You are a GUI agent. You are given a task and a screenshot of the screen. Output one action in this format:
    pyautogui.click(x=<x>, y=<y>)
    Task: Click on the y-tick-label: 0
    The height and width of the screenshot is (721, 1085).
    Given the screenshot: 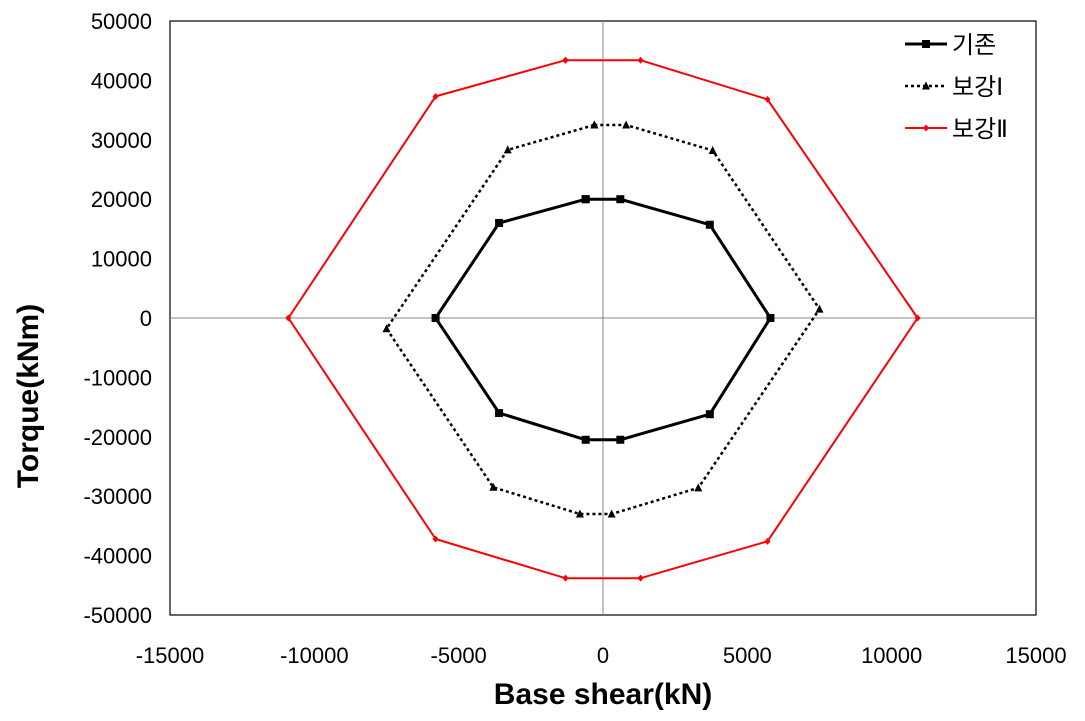 What is the action you would take?
    pyautogui.click(x=146, y=318)
    